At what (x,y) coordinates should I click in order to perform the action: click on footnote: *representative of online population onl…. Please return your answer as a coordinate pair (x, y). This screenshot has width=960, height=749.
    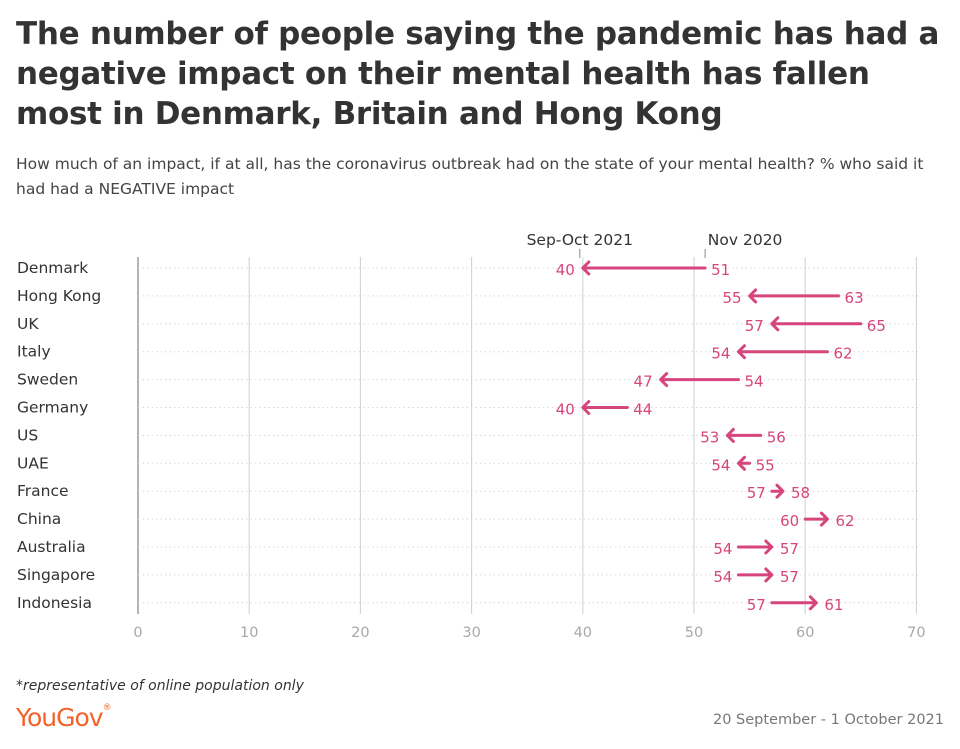
    Looking at the image, I should click on (160, 686).